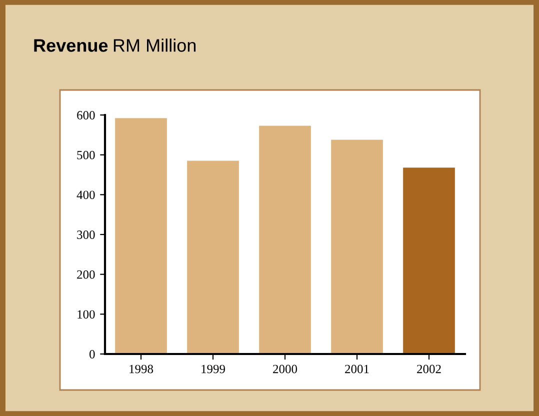  What do you see at coordinates (285, 369) in the screenshot?
I see `x-tick-label: 2000` at bounding box center [285, 369].